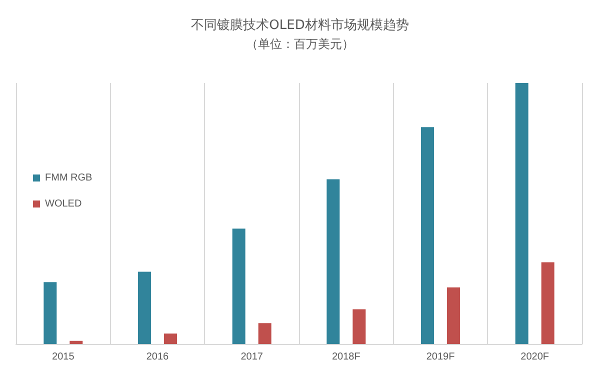  What do you see at coordinates (63, 204) in the screenshot?
I see `legend-label: WOLED` at bounding box center [63, 204].